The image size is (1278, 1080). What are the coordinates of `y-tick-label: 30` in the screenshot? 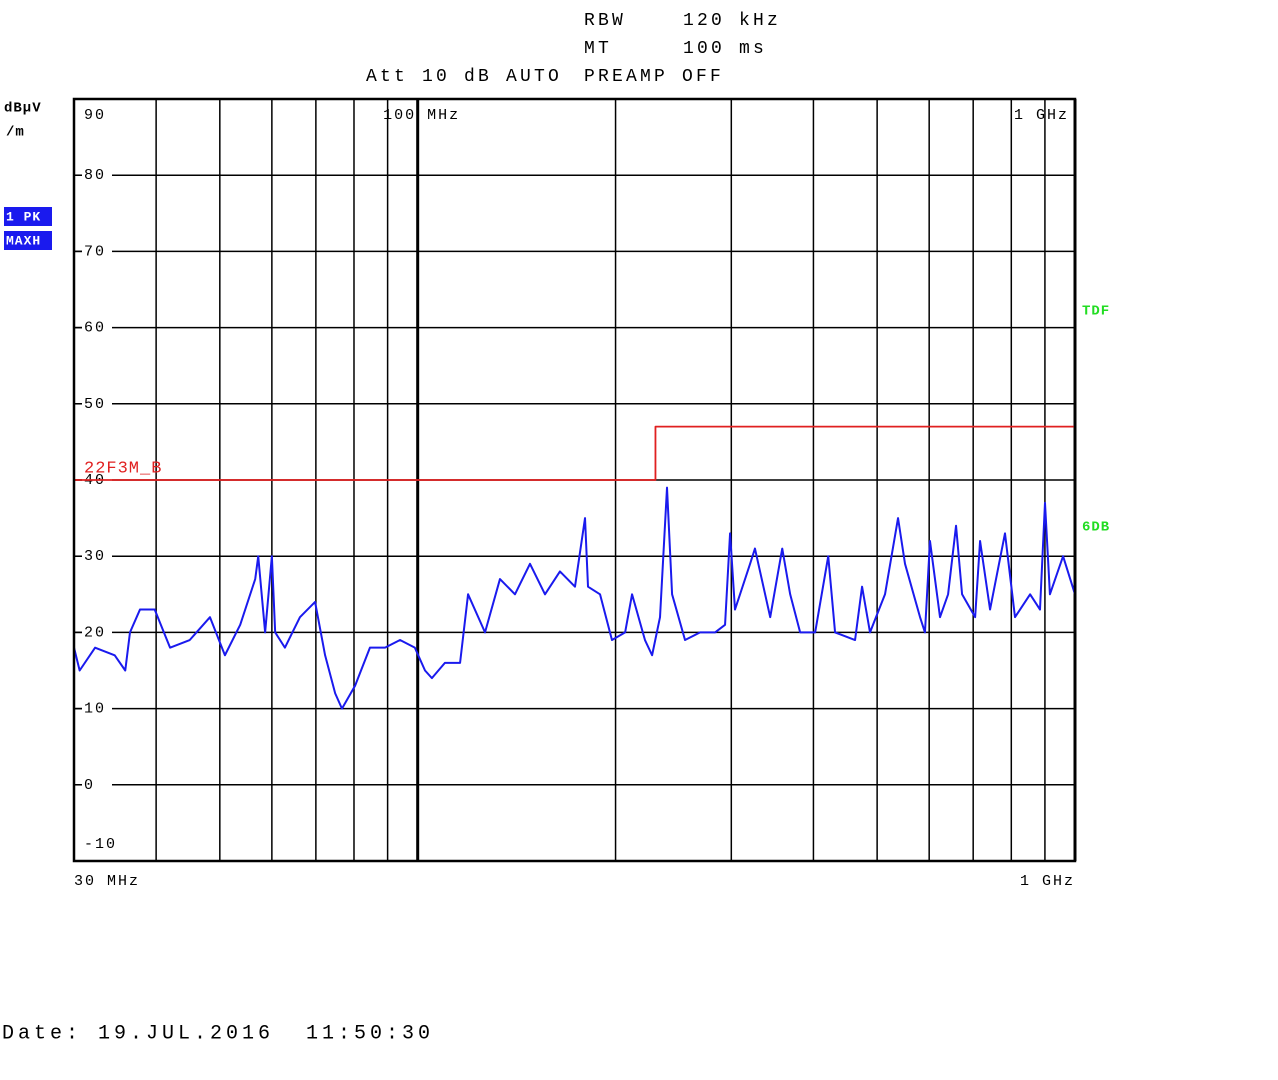 It's located at (95, 556).